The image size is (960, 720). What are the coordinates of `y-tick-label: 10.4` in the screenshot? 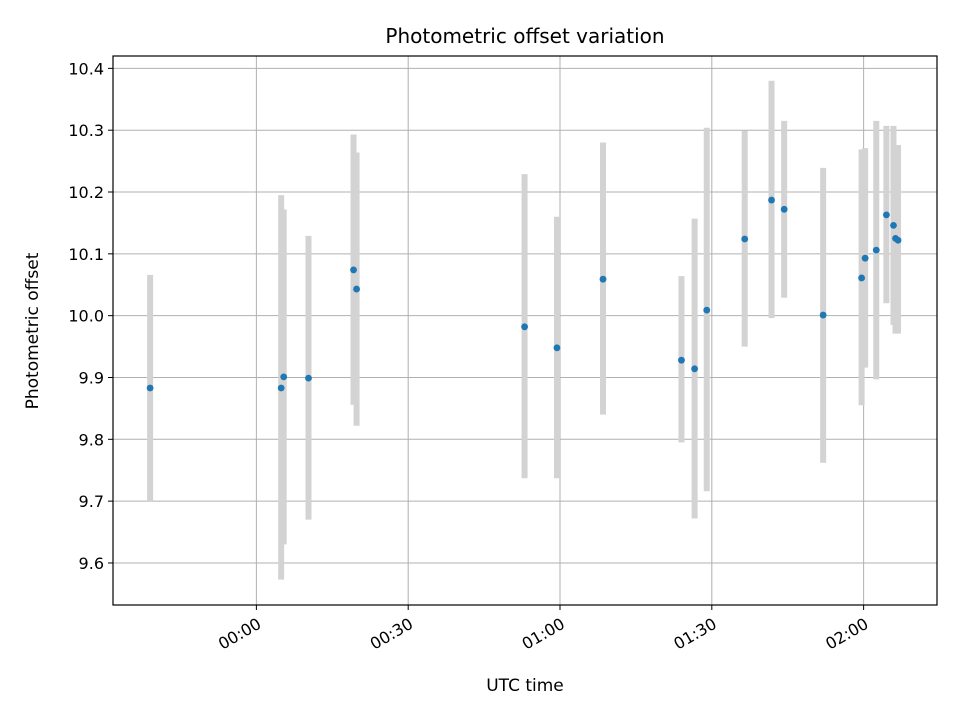 It's located at (86, 68).